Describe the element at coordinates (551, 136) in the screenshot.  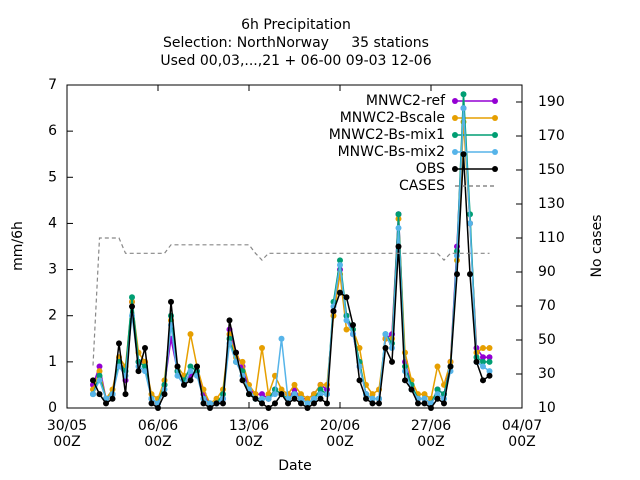
I see `y2-tick-label: 170` at that location.